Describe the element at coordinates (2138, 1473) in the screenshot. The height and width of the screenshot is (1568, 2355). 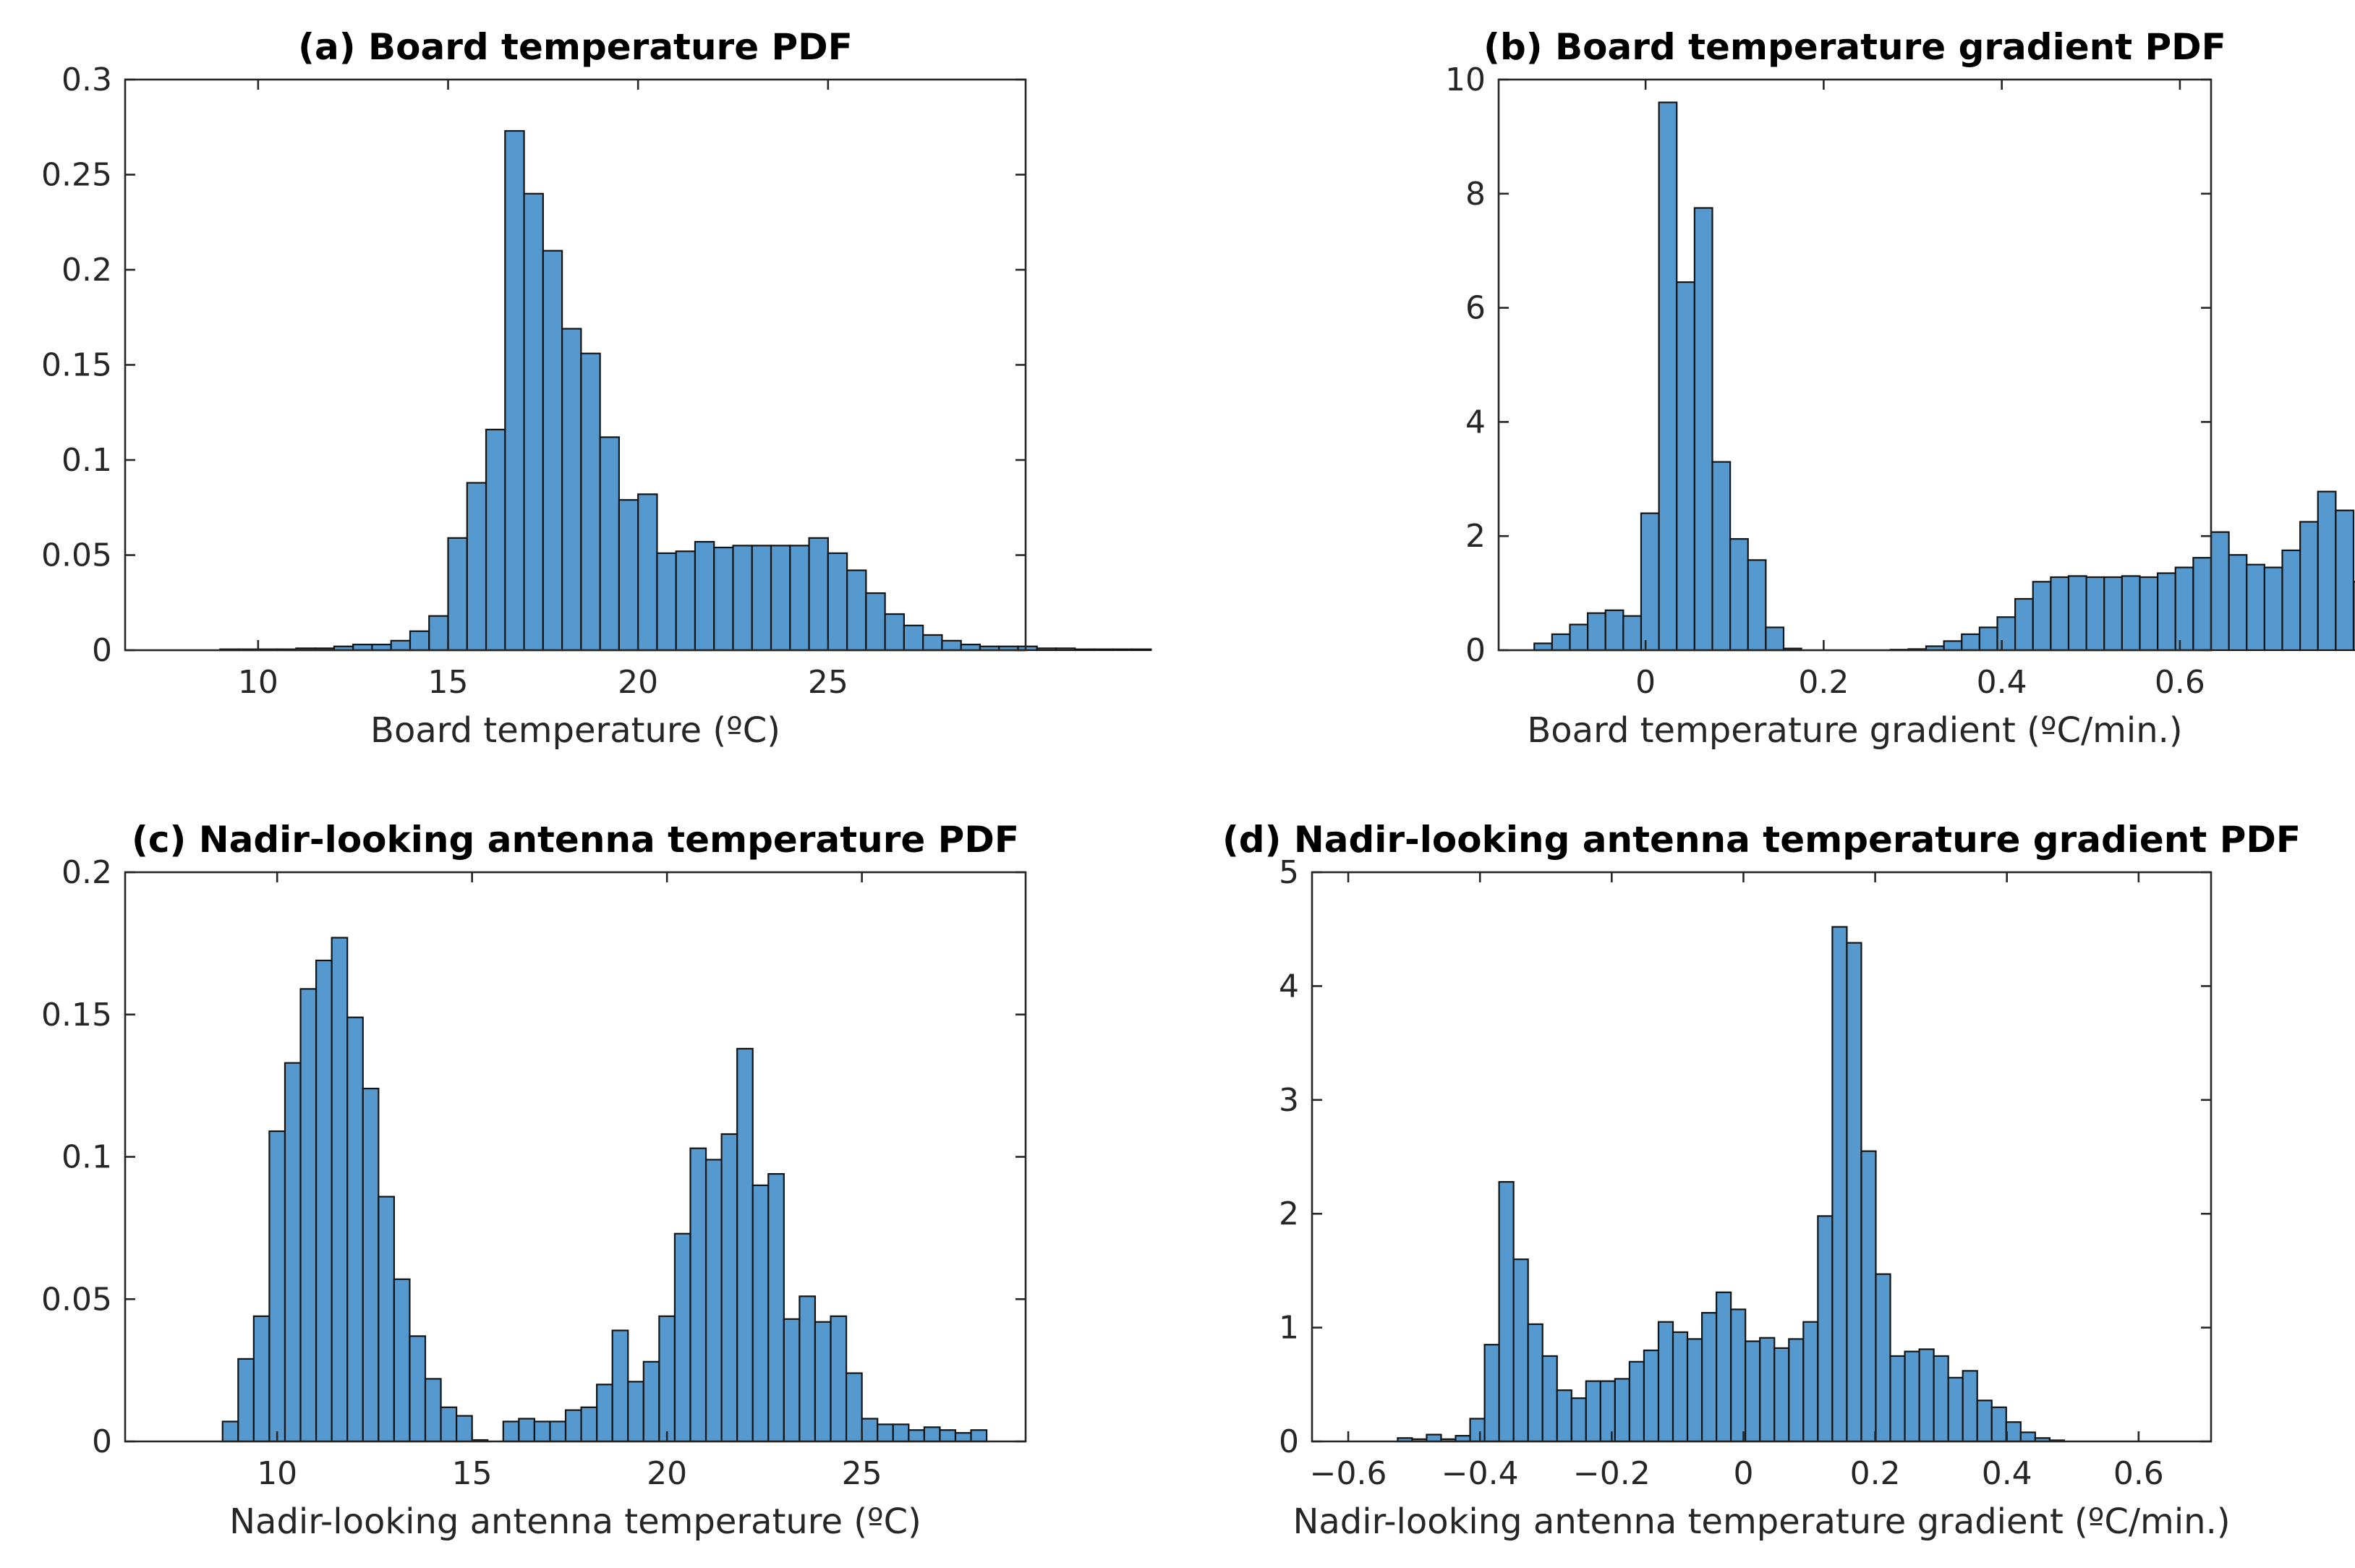
I see `panel-d-x-tick-label: 0.6` at that location.